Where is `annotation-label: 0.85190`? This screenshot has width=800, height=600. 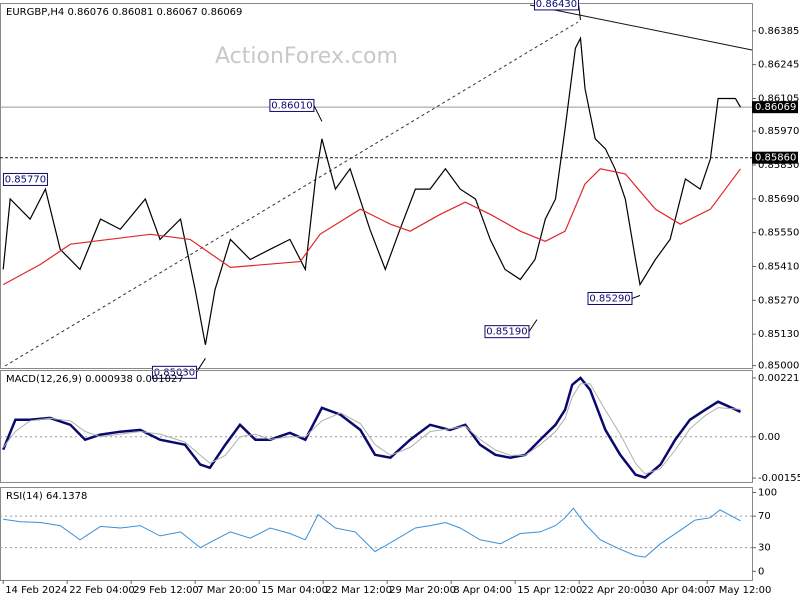
annotation-label: 0.85190 is located at coordinates (506, 332).